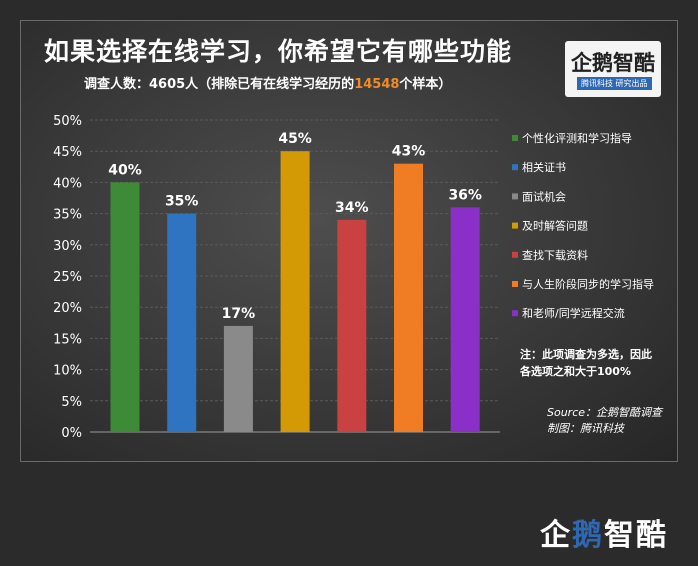 This screenshot has width=698, height=566. What do you see at coordinates (67, 277) in the screenshot?
I see `y-tick-label: 25%` at bounding box center [67, 277].